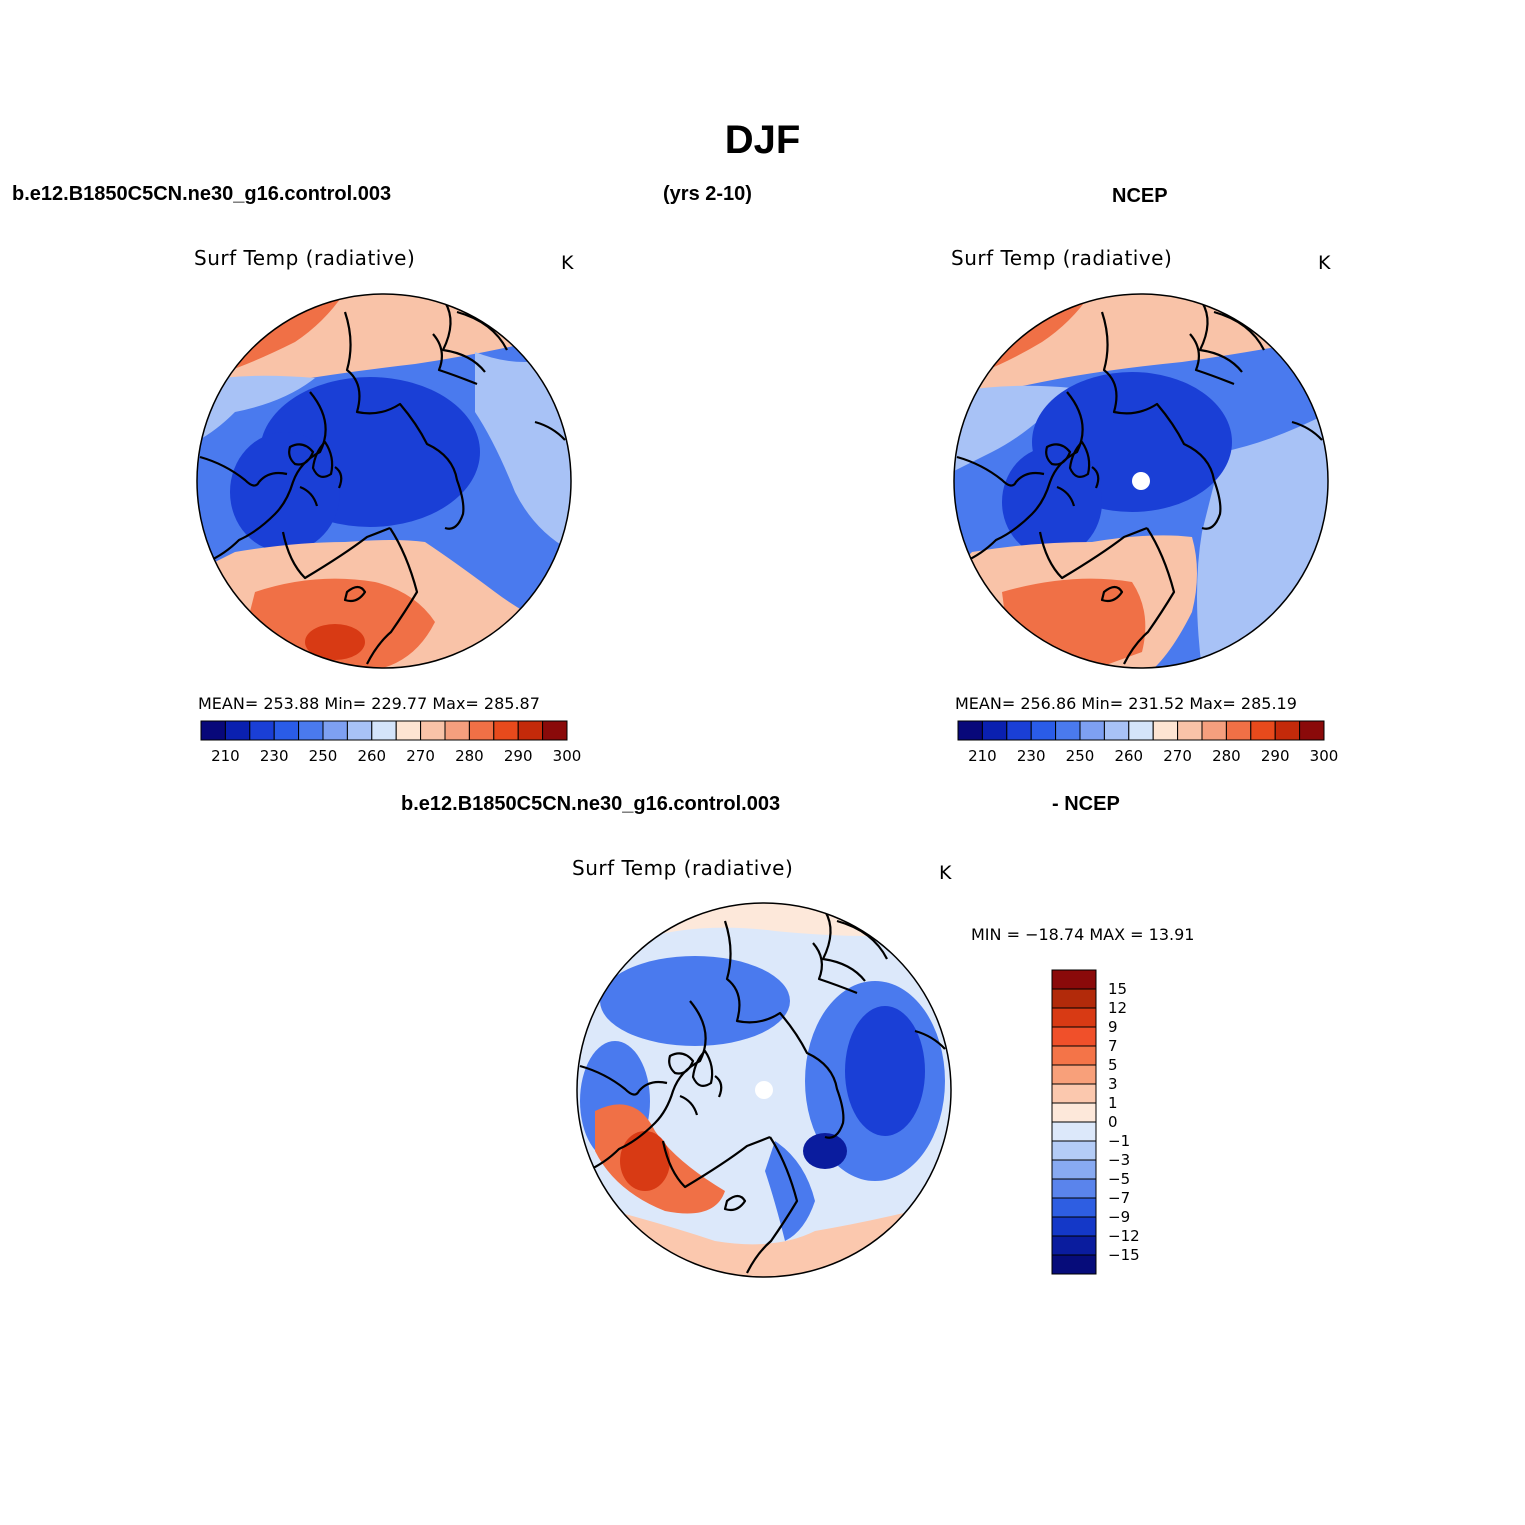 This screenshot has width=1525, height=1525. I want to click on diff-stats: MIN = −18.74 MAX = 13.91, so click(1083, 934).